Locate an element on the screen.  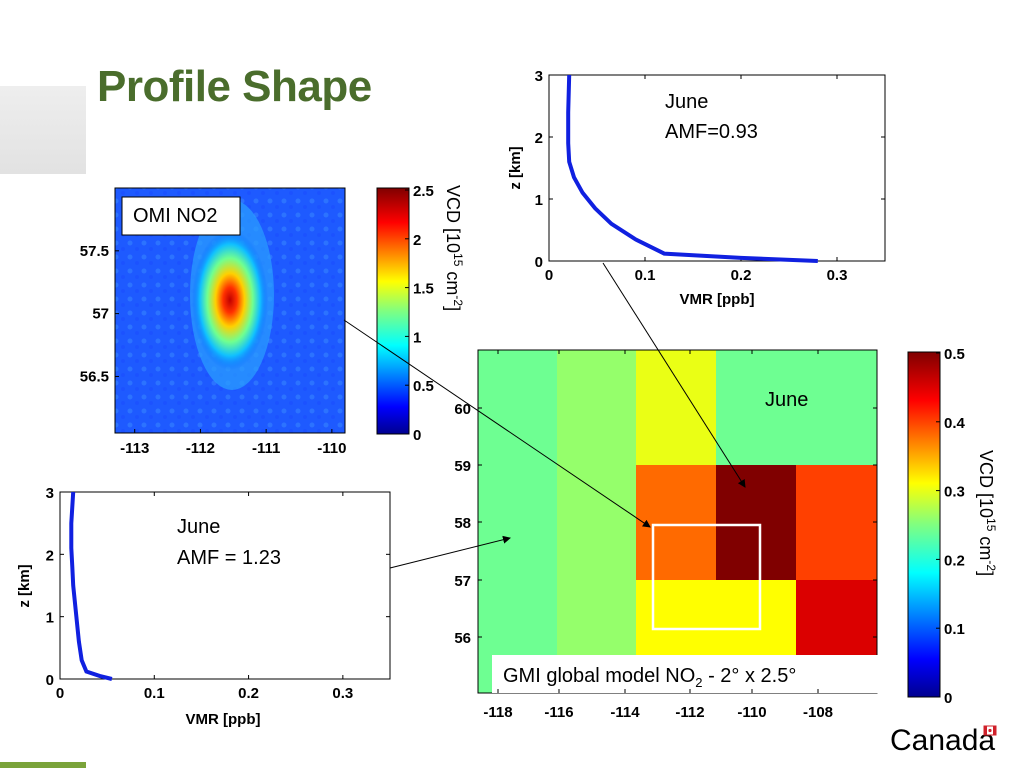
gmi-highlight-box is located at coordinates (706, 577).